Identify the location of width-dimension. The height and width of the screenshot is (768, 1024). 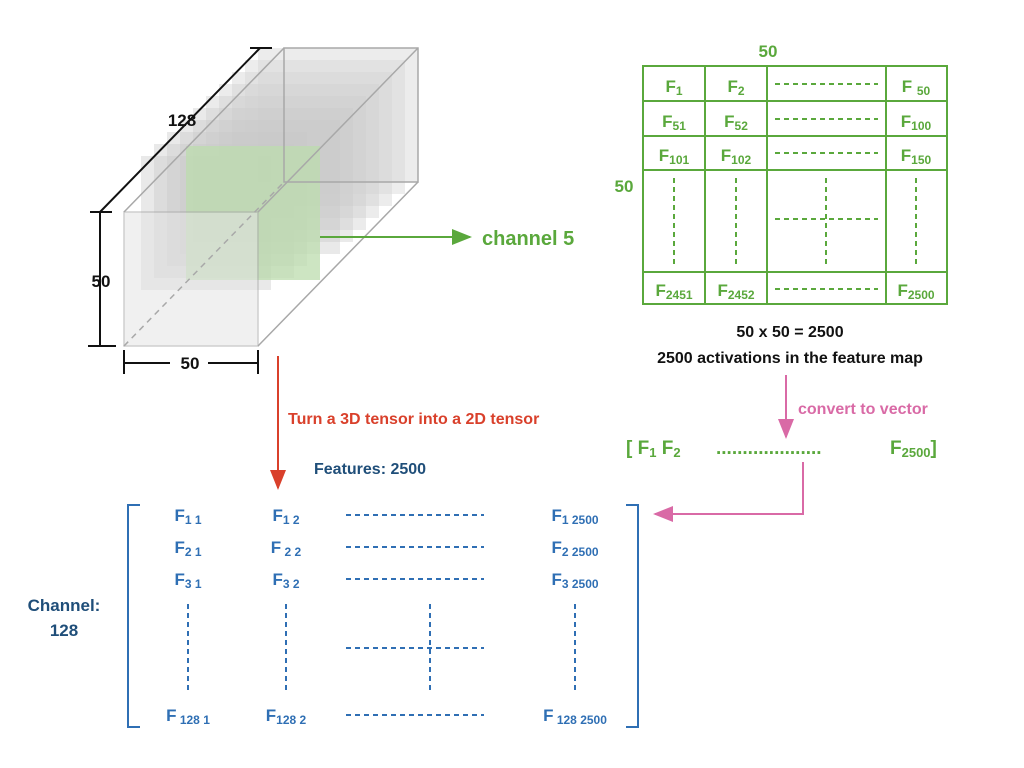
(191, 362).